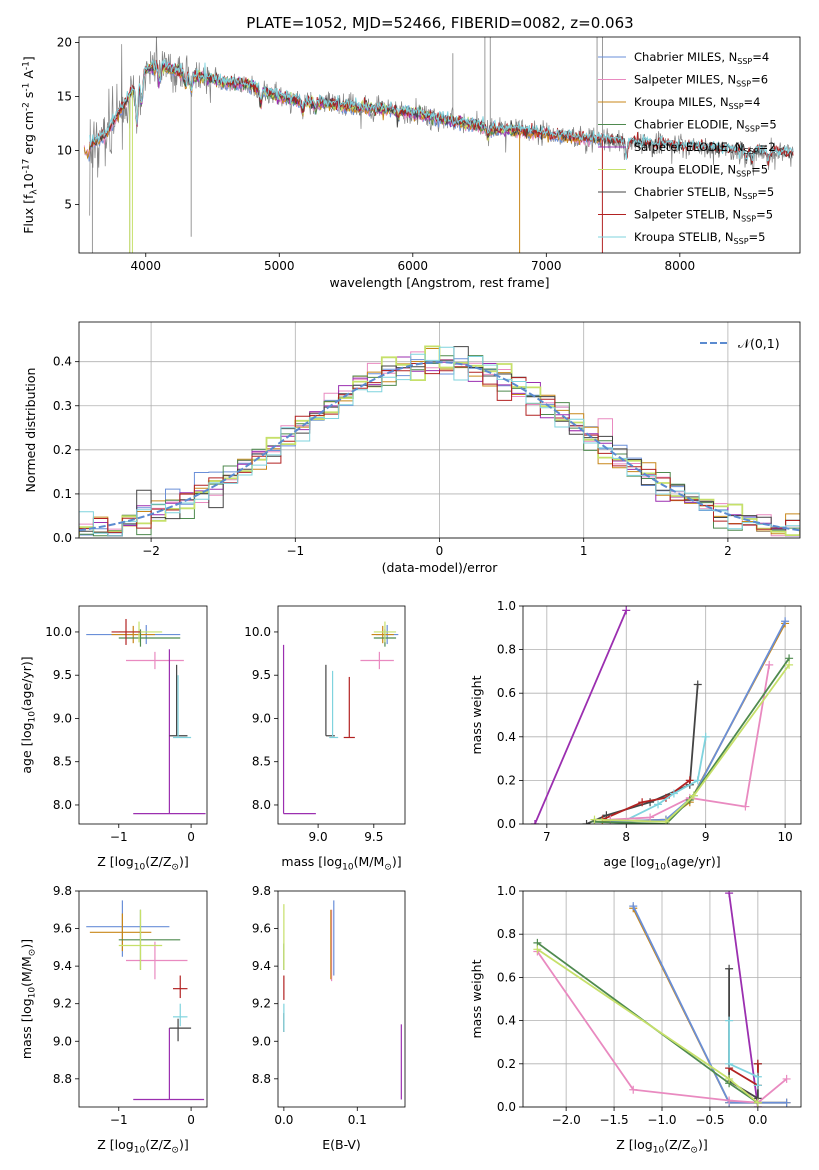  Describe the element at coordinates (613, 1120) in the screenshot. I see `x-tick-label: −1.5` at that location.